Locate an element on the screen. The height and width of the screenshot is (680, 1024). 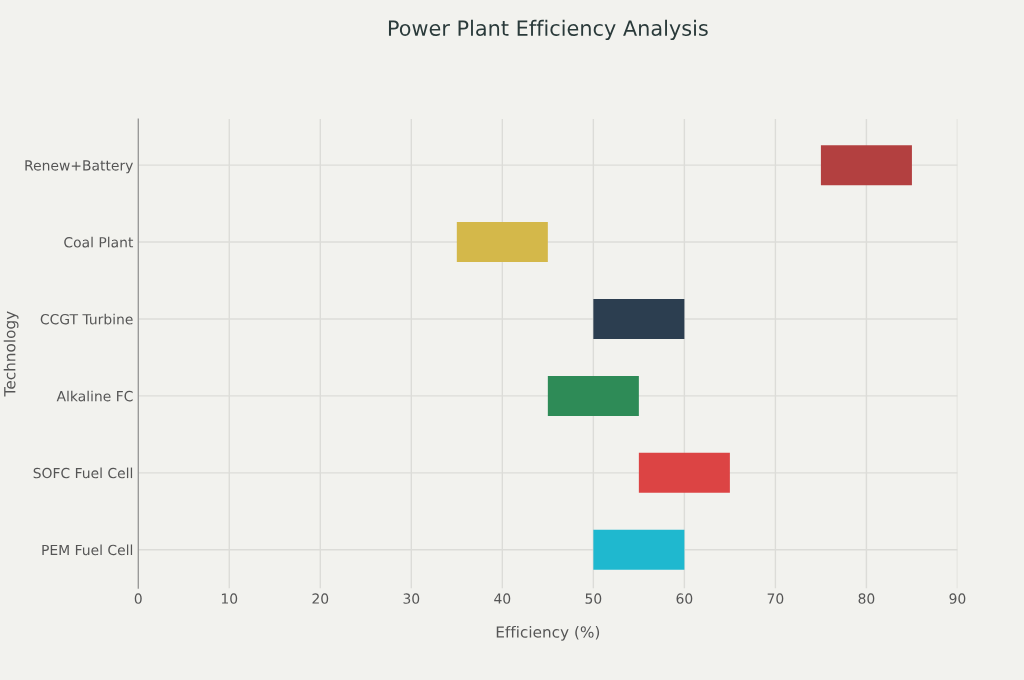
y-tick-label: Renew+Battery is located at coordinates (79, 167).